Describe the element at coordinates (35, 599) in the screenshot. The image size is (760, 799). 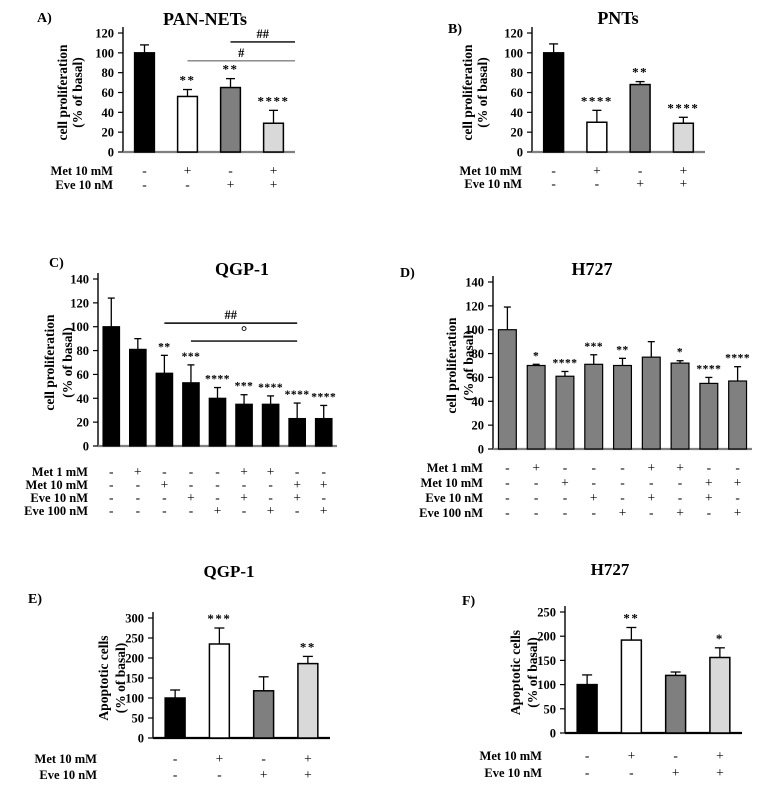
I see `panel-letter: E)` at that location.